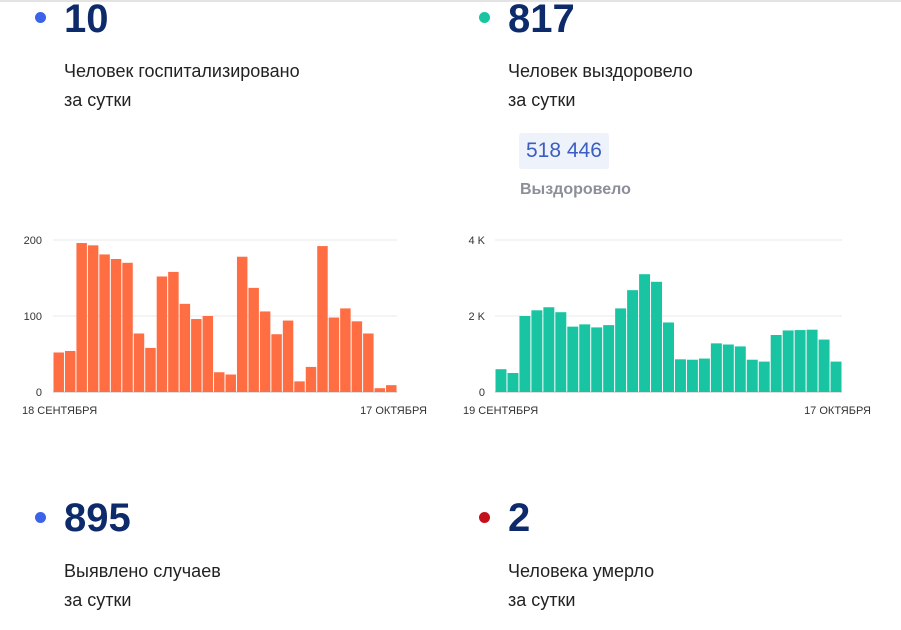 The image size is (901, 630). What do you see at coordinates (575, 189) in the screenshot?
I see `recovered-total-label: Выздоровело` at bounding box center [575, 189].